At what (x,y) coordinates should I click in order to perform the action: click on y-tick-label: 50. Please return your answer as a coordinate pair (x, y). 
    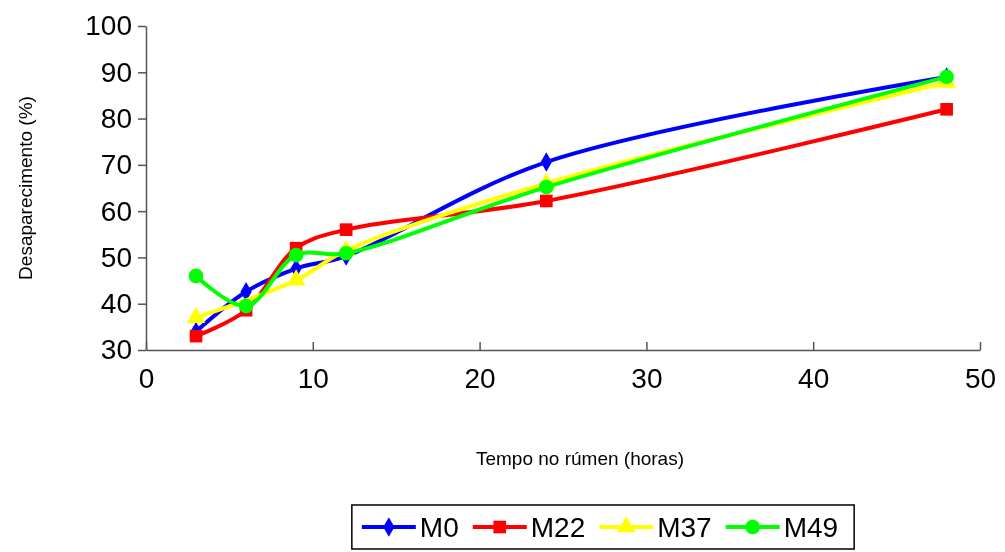
    Looking at the image, I should click on (116, 257).